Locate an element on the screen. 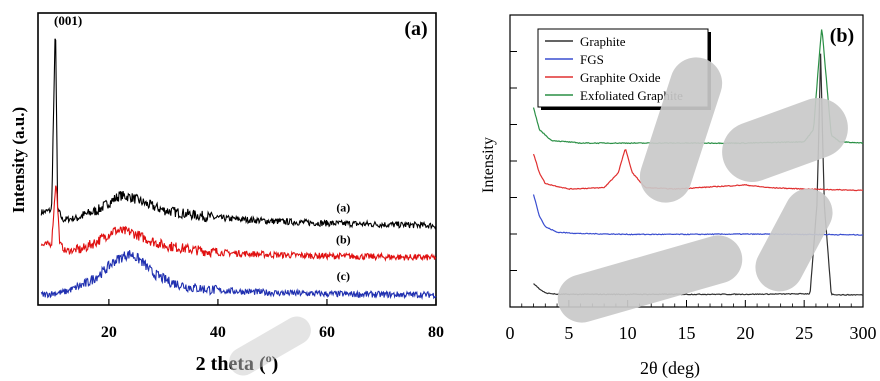 The width and height of the screenshot is (880, 381). x-tick-label: 40 is located at coordinates (218, 332).